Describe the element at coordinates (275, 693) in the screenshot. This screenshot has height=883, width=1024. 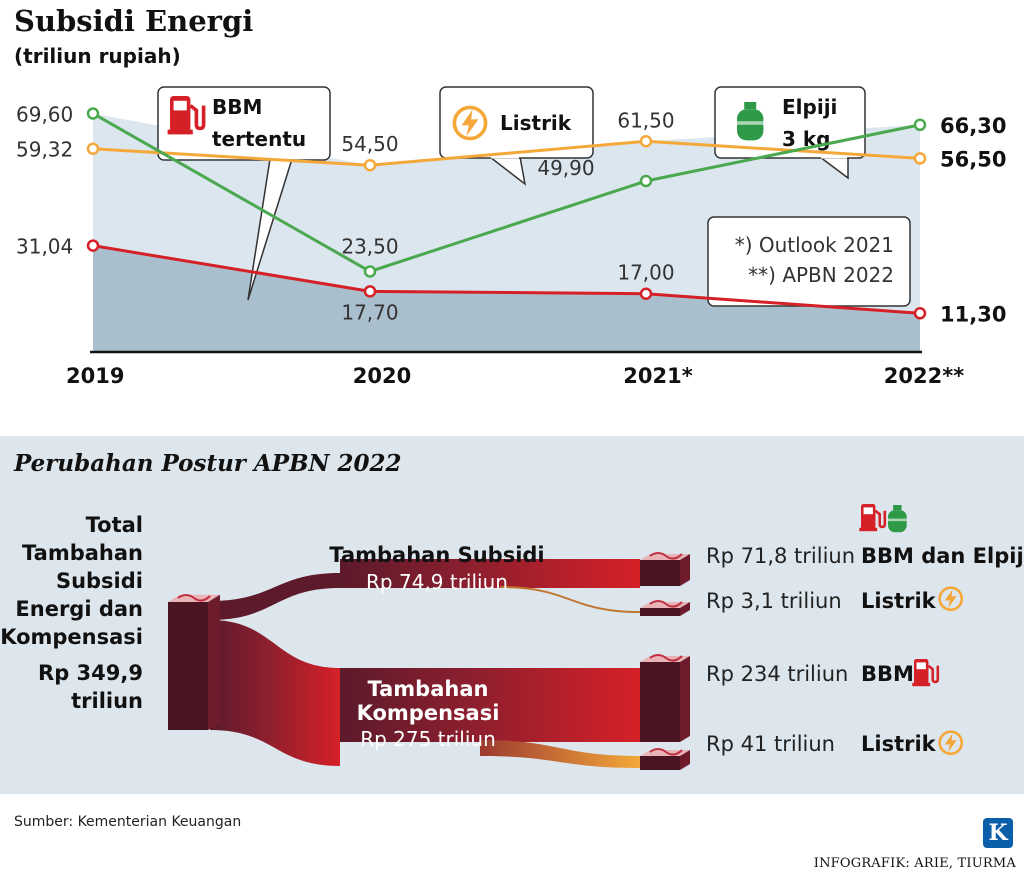
I see `flow-band-kompensasi` at that location.